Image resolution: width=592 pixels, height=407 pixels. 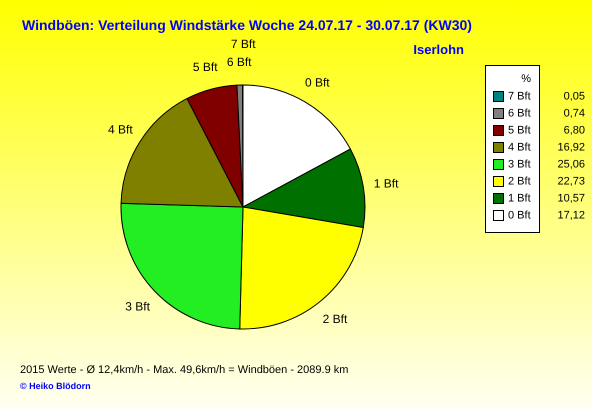 What do you see at coordinates (184, 370) in the screenshot?
I see `text: 2015 Werte - Ø 12,4km/h - Max. 49,6km/h = Windböen - 2089.9 km` at bounding box center [184, 370].